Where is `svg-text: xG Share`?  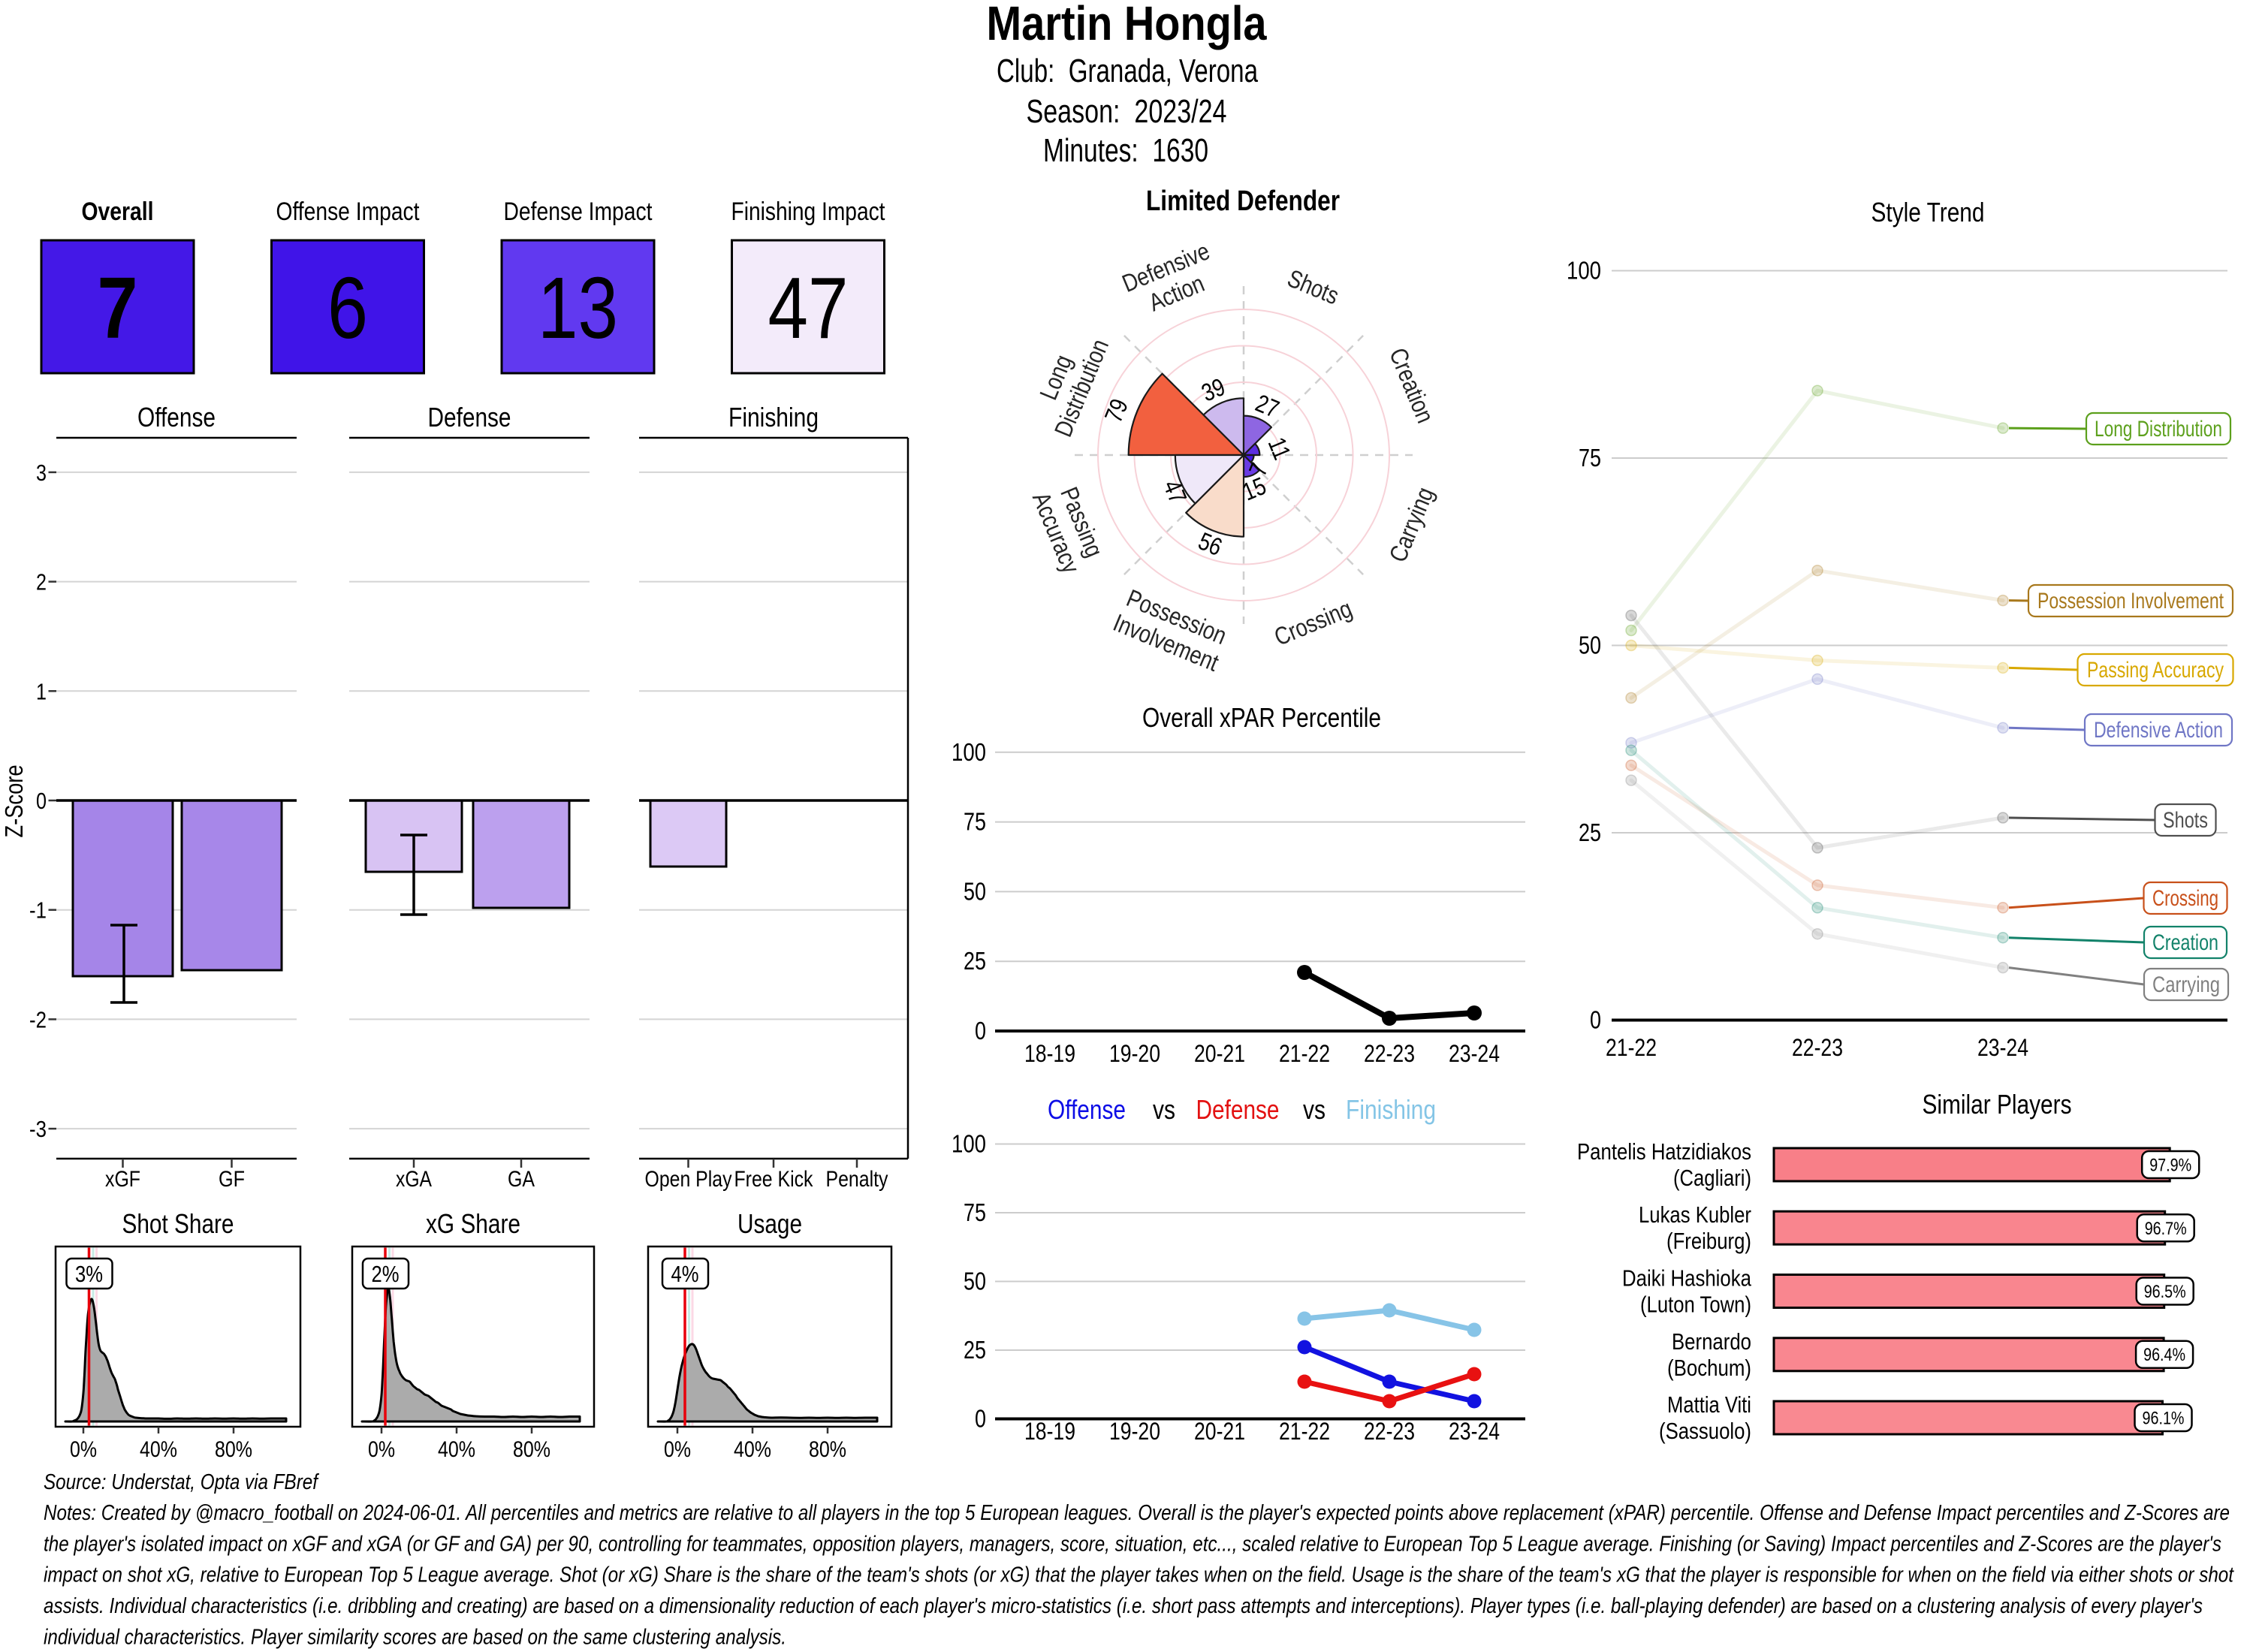
svg-text: xG Share is located at coordinates (473, 1223).